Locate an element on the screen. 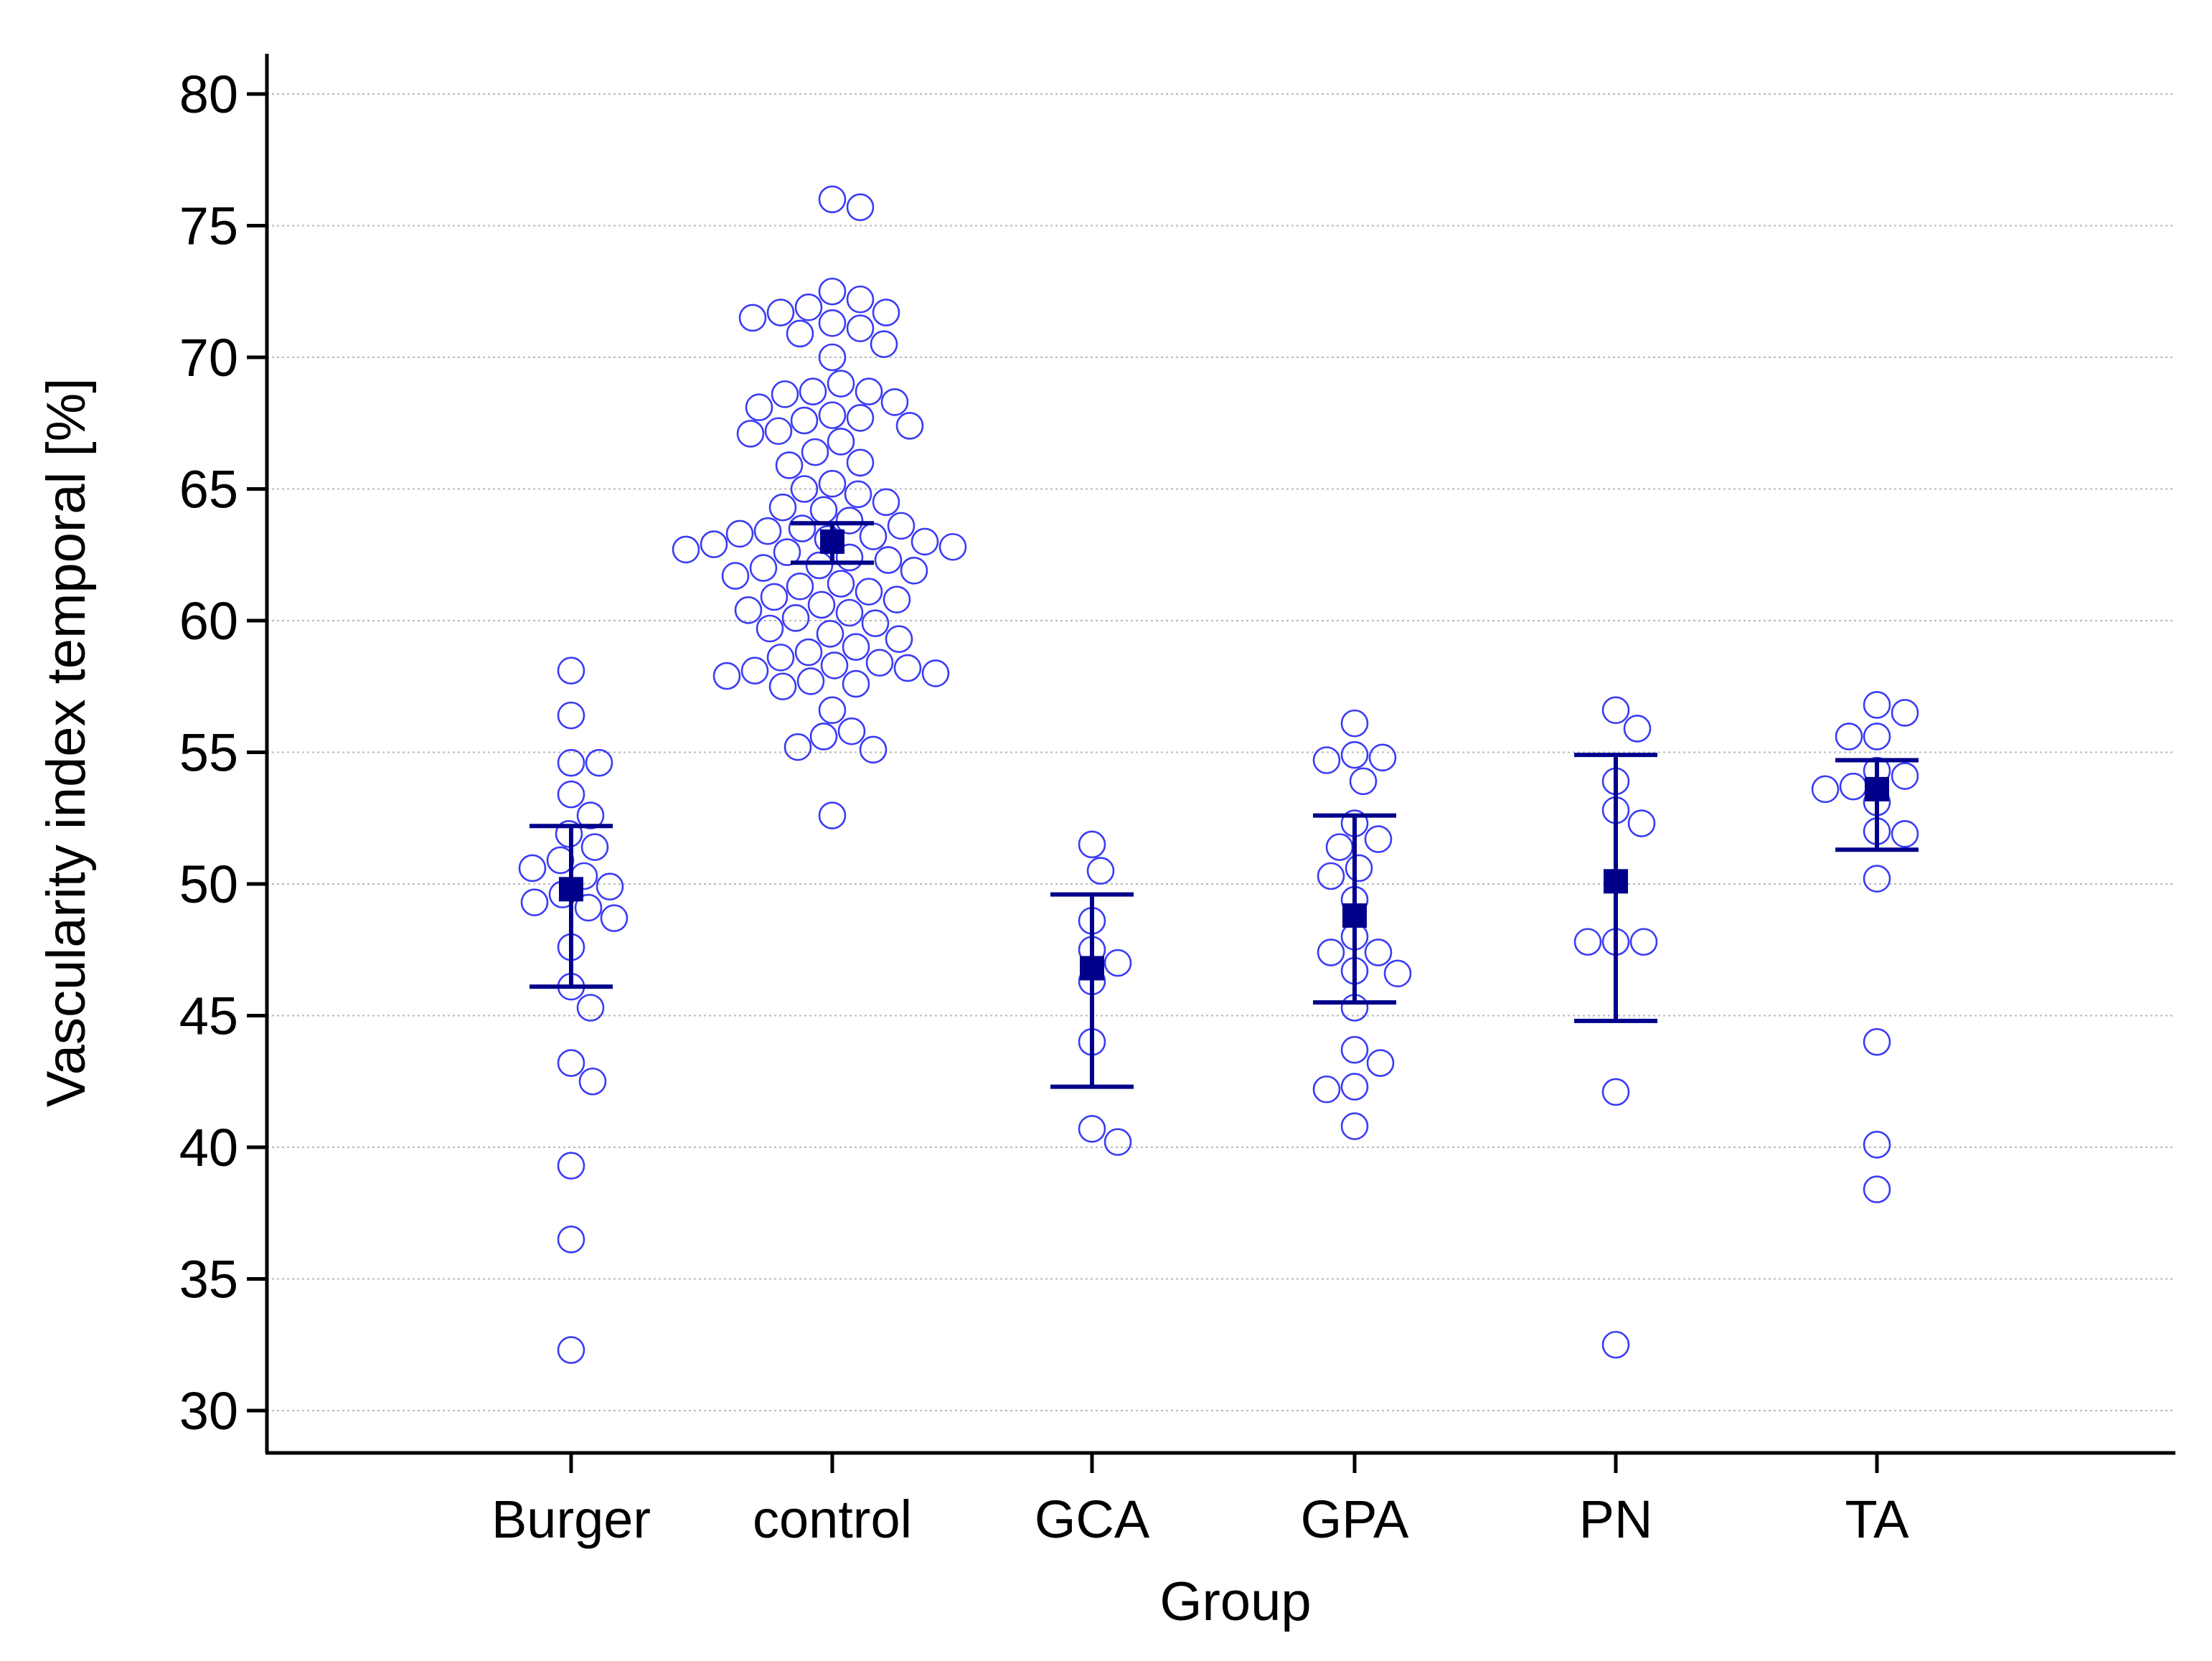 This screenshot has width=2212, height=1661. y-tick-label: 45 is located at coordinates (208, 1016).